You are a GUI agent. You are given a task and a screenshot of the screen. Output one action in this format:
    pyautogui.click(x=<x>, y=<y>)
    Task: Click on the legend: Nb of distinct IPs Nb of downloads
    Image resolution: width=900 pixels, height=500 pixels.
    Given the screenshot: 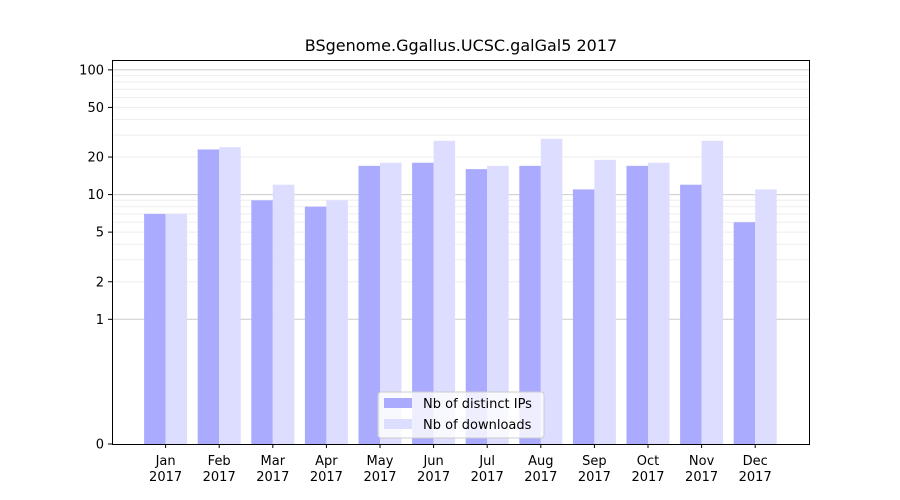 What is the action you would take?
    pyautogui.click(x=461, y=415)
    